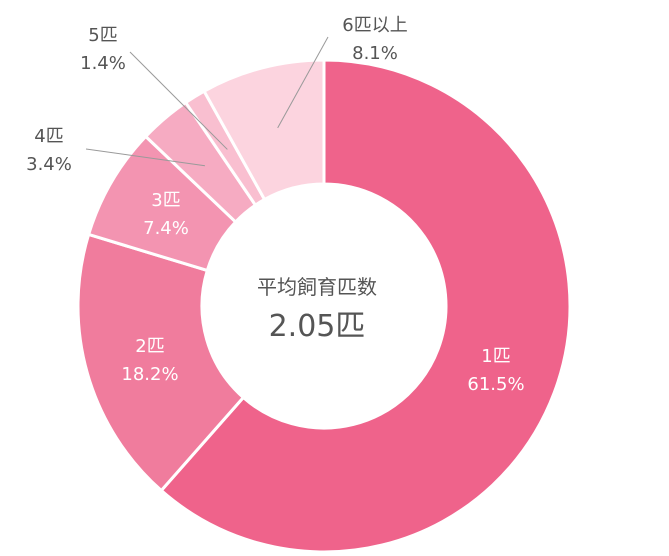 The image size is (669, 556). I want to click on slice-4-value: 3.4%, so click(49, 164).